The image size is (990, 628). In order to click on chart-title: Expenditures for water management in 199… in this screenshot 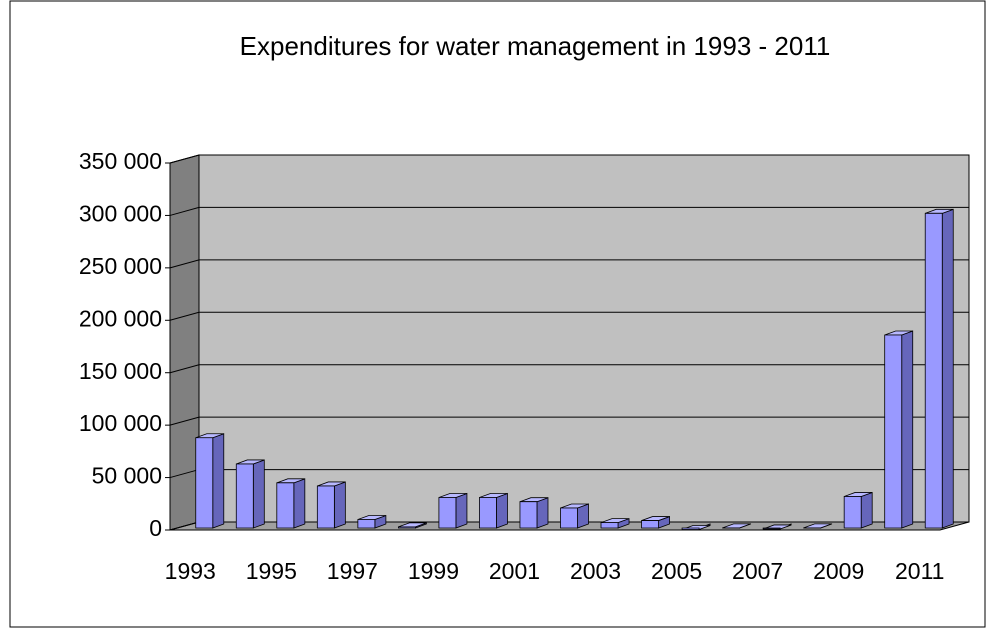, I will do `click(535, 46)`.